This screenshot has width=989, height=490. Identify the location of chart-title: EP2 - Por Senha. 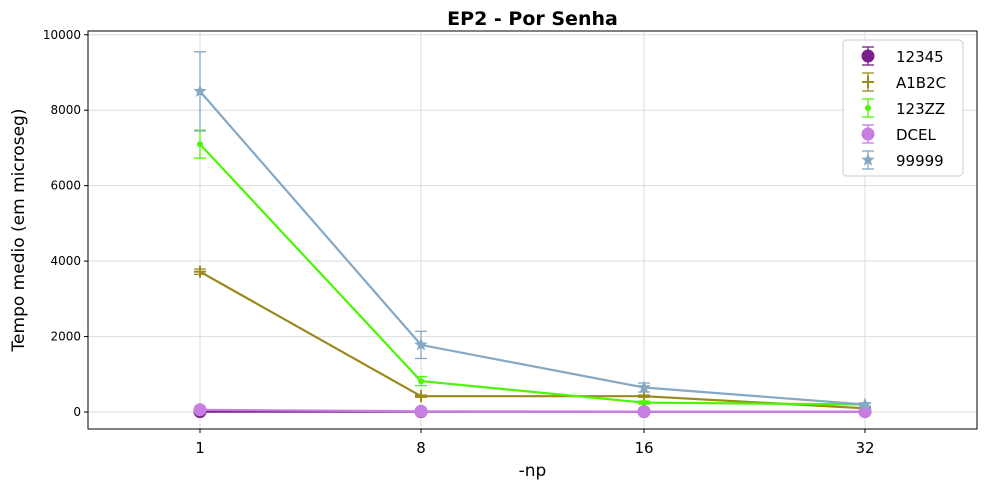
(532, 19).